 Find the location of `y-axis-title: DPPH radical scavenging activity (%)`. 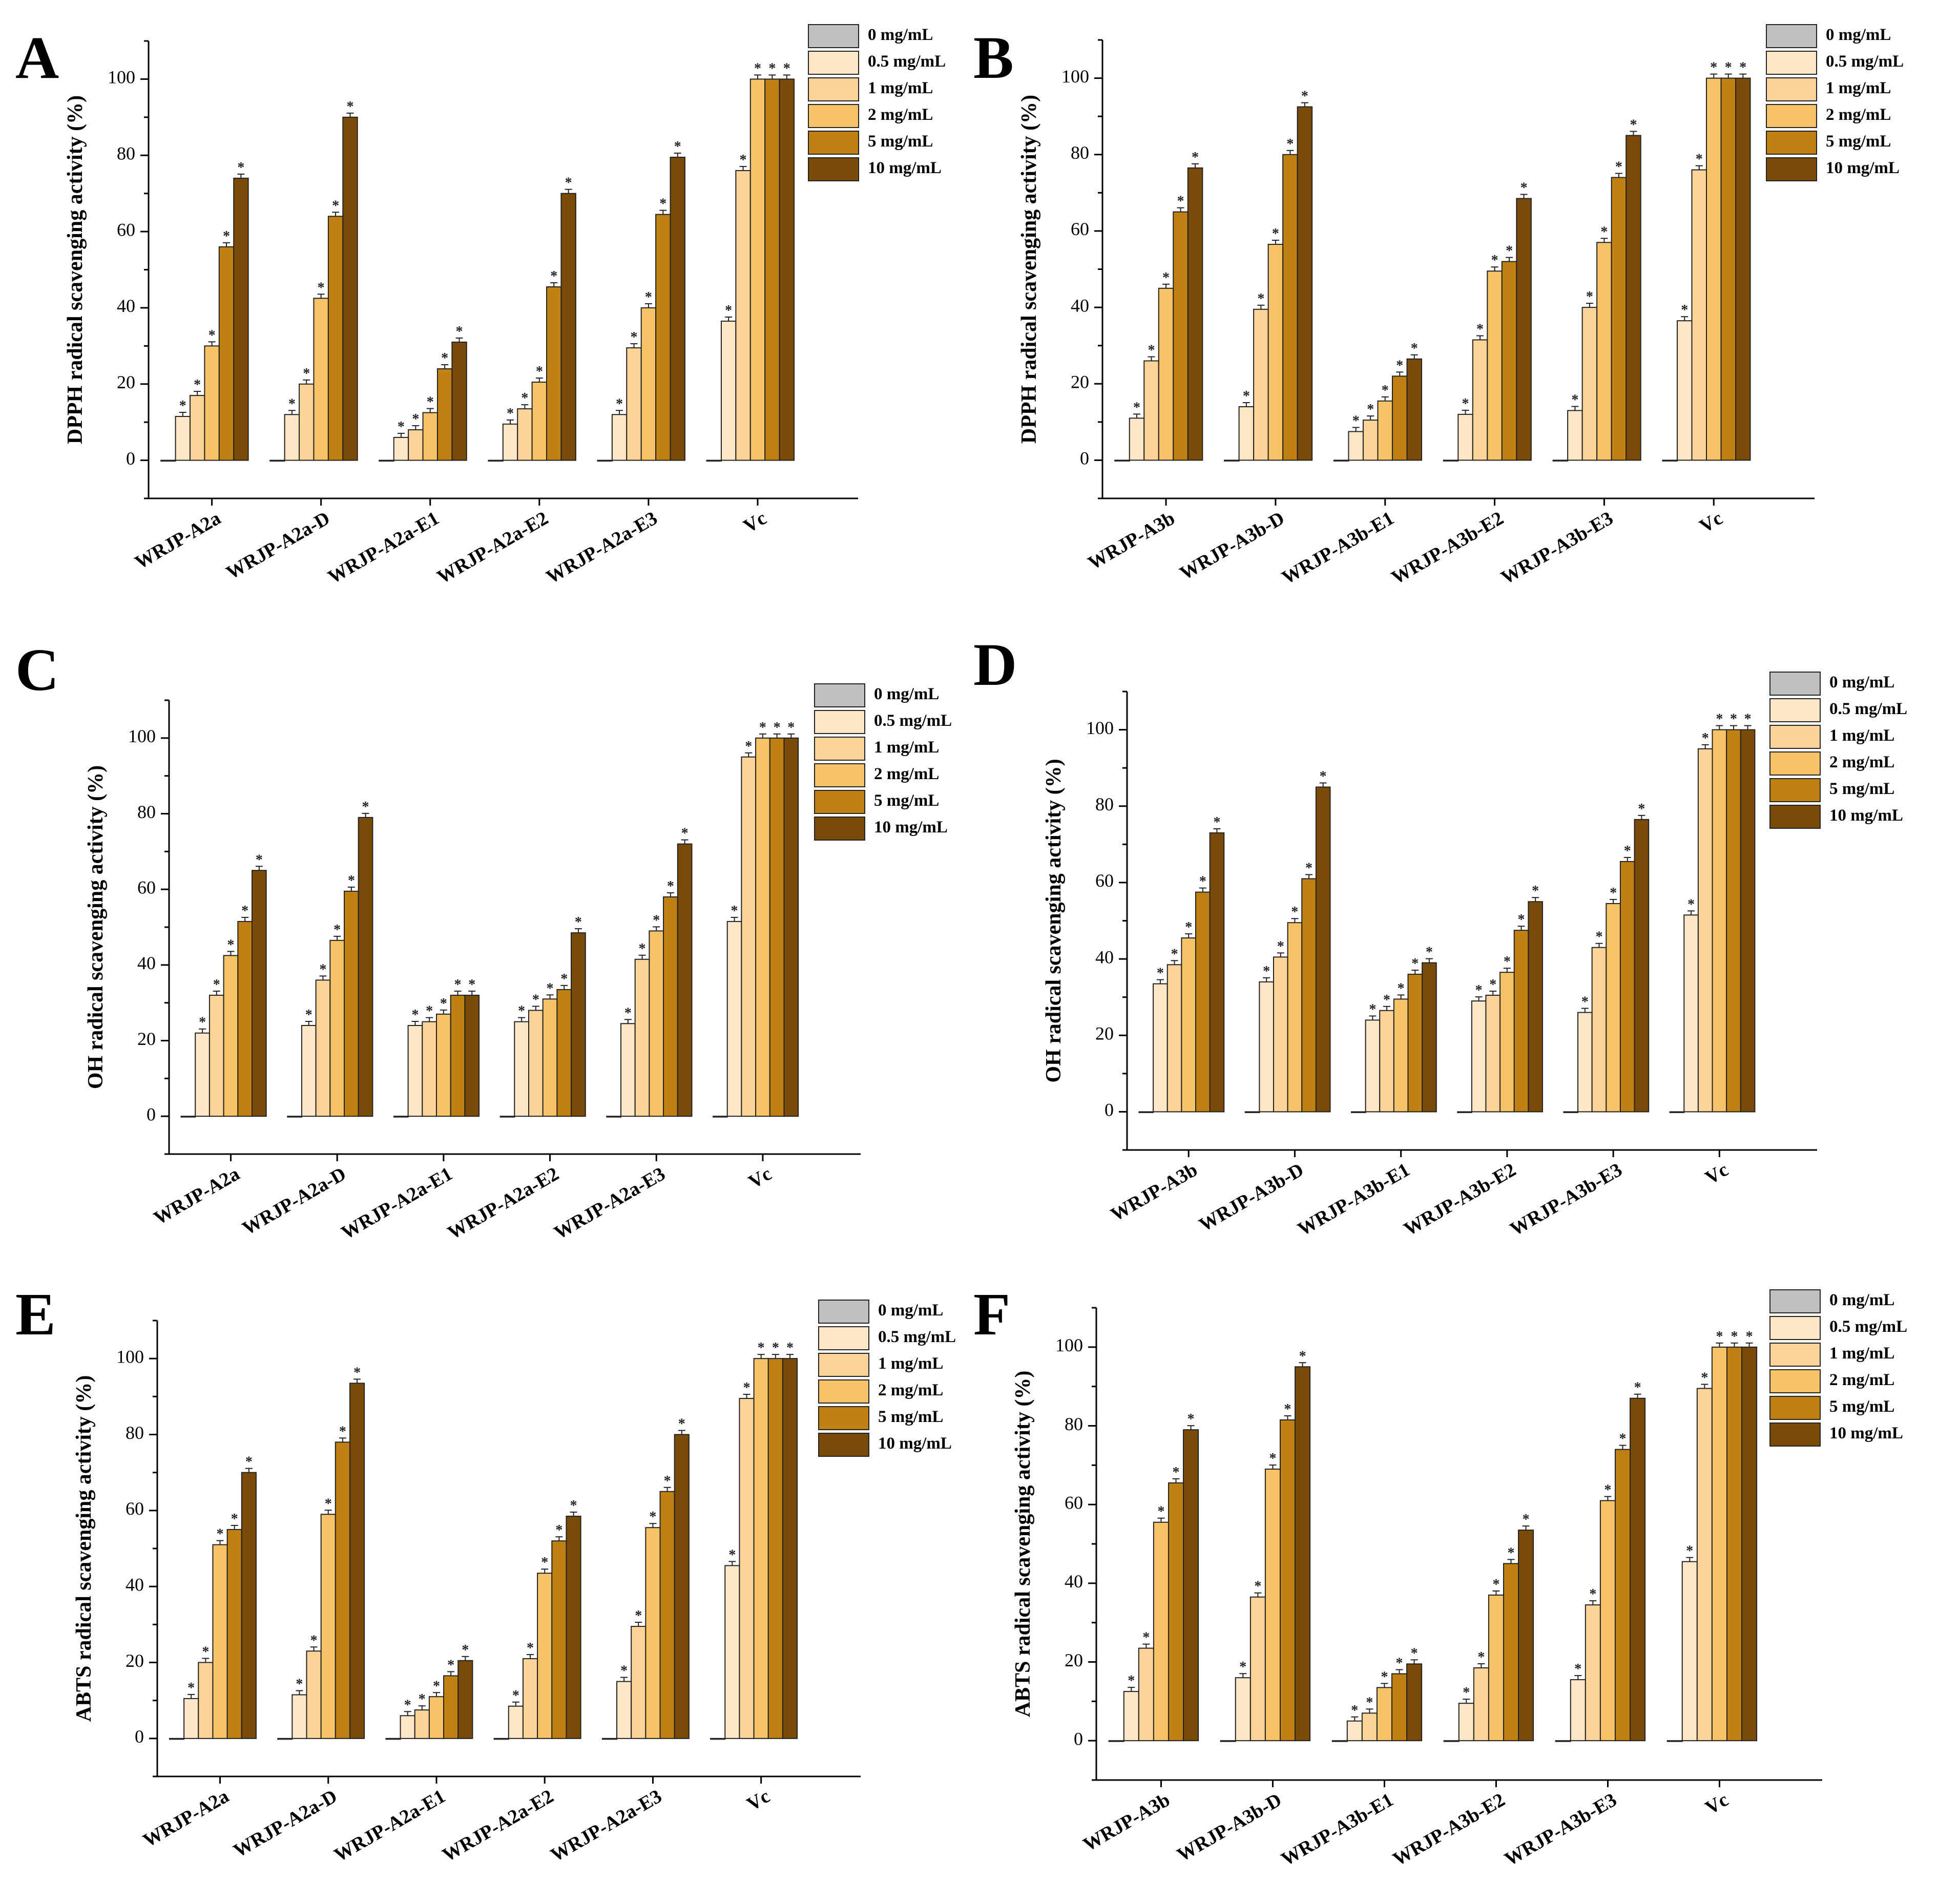

y-axis-title: DPPH radical scavenging activity (%) is located at coordinates (75, 269).